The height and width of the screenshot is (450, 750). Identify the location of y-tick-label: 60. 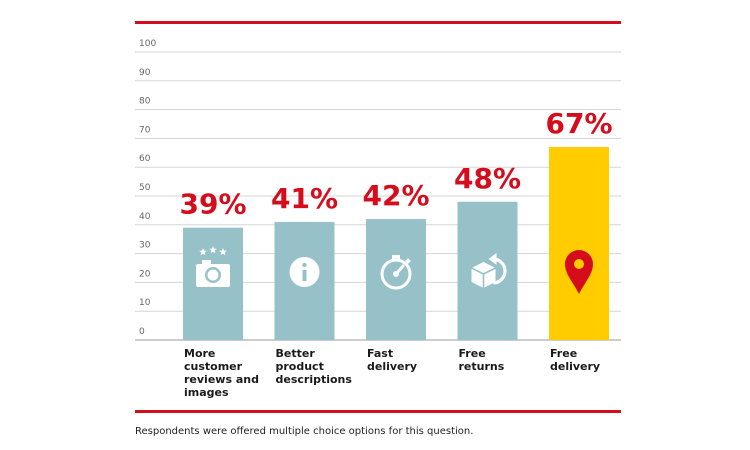
(145, 159).